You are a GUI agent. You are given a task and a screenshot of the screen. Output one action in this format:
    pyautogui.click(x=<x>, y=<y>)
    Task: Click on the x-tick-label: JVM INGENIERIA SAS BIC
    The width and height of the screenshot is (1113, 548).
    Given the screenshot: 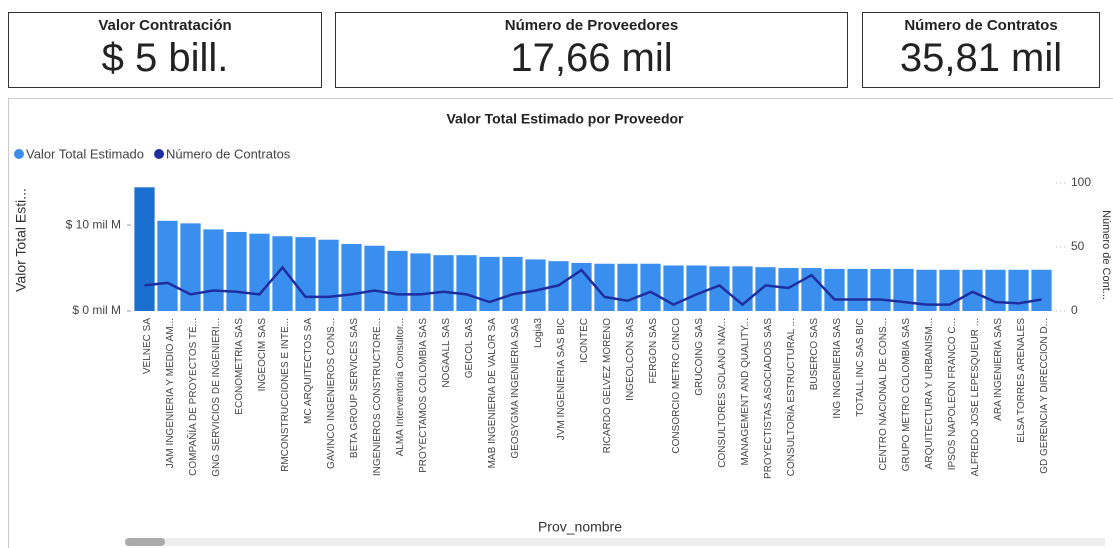 What is the action you would take?
    pyautogui.click(x=561, y=379)
    